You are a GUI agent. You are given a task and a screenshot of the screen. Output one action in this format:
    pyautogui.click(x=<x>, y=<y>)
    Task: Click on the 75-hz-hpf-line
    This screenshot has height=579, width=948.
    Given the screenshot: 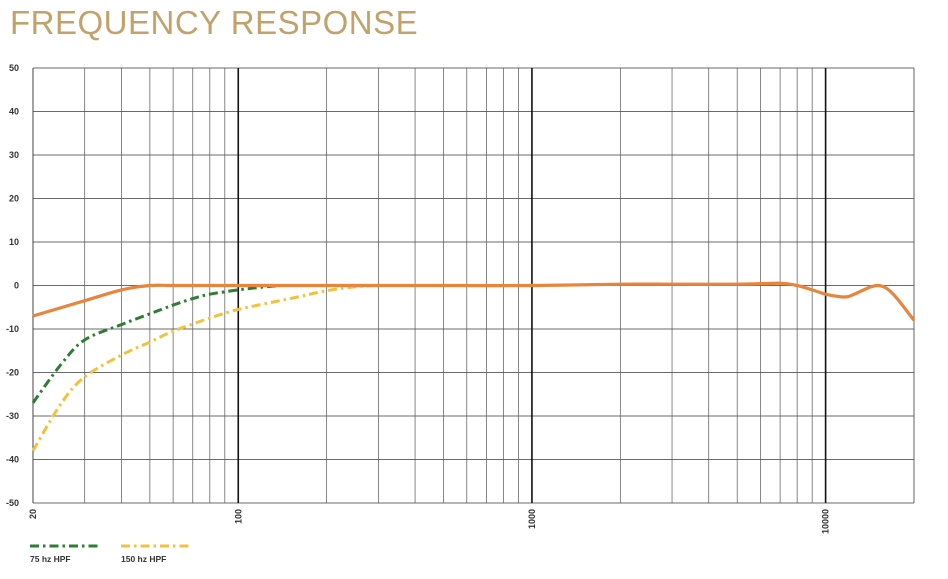 What is the action you would take?
    pyautogui.click(x=156, y=344)
    